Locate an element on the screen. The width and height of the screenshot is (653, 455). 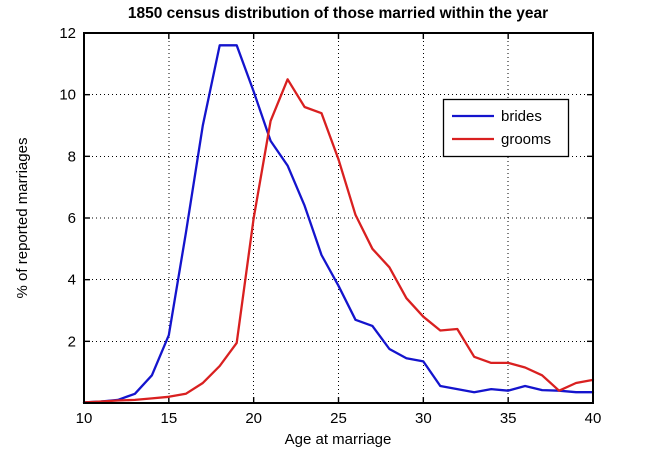
x-tick-label: 20 is located at coordinates (253, 418).